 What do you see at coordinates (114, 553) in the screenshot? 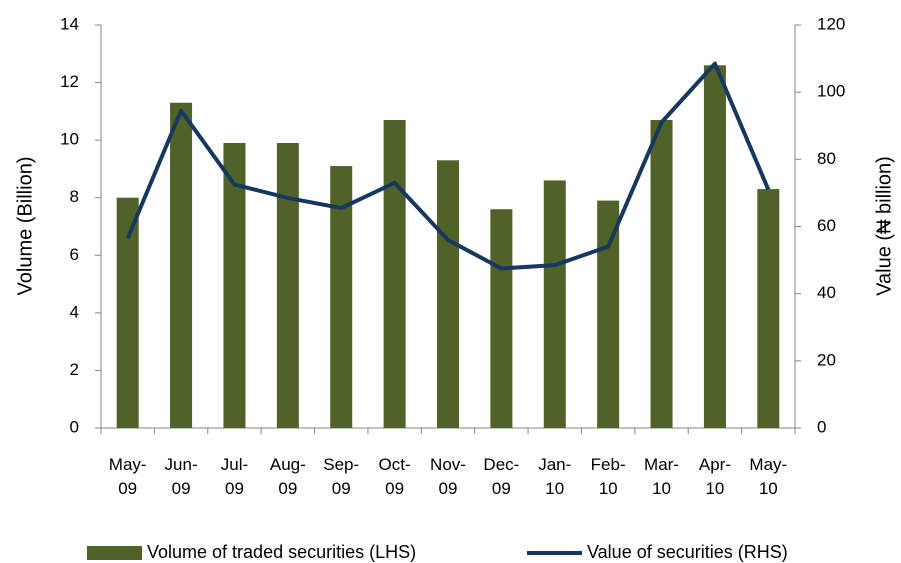
I see `legend-swatch` at bounding box center [114, 553].